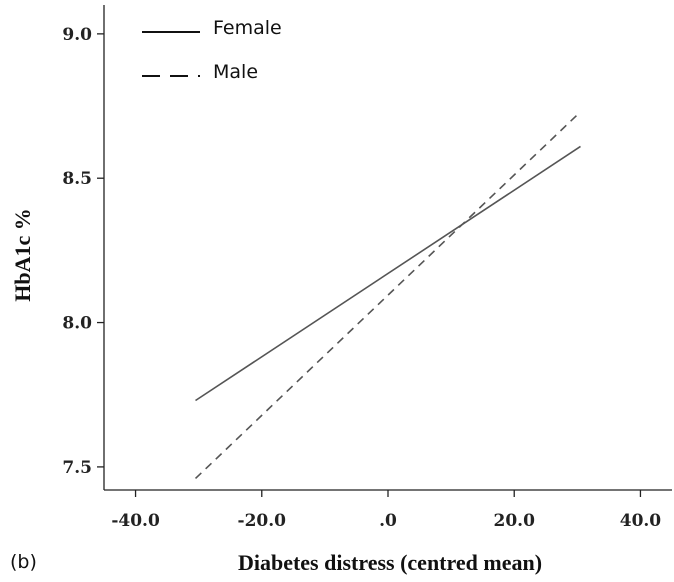 This screenshot has width=674, height=582. I want to click on y-ticks: 7.5 8.0 8.5 9.0, so click(83, 251).